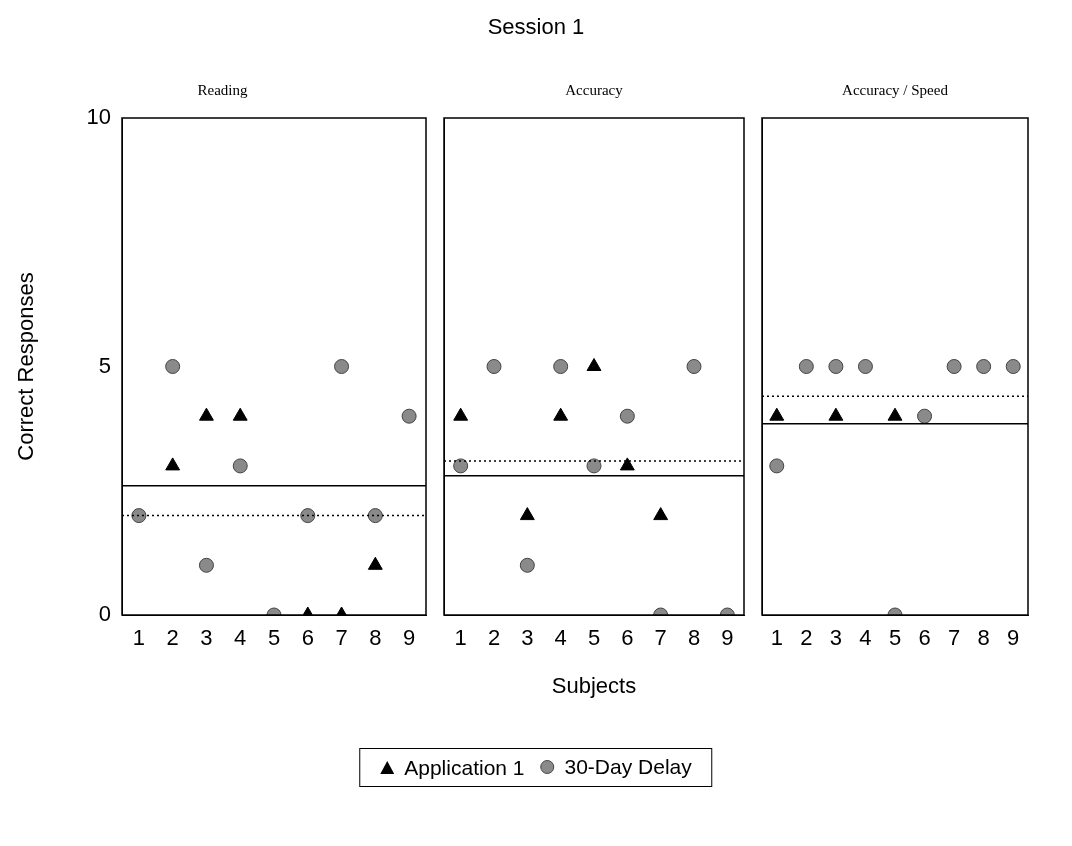  What do you see at coordinates (594, 89) in the screenshot?
I see `chart-title: Accuracy` at bounding box center [594, 89].